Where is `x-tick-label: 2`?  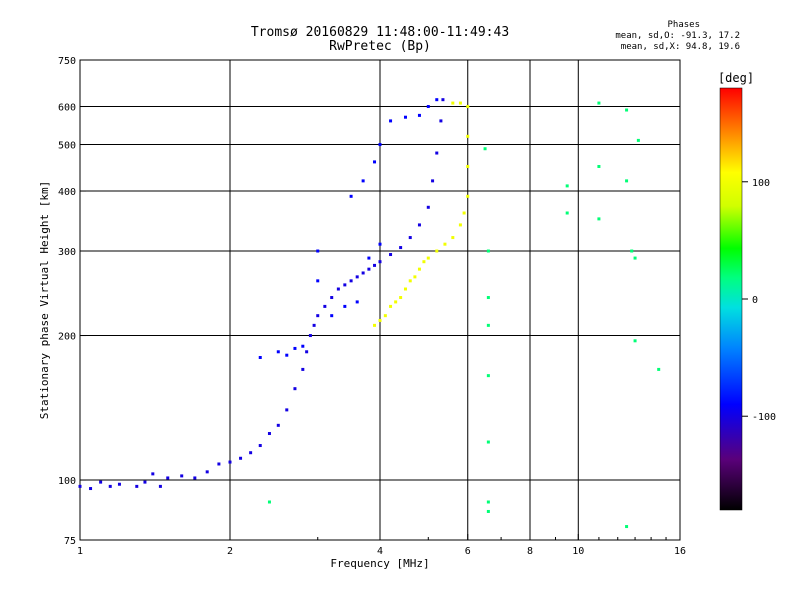 x-tick-label: 2 is located at coordinates (230, 551).